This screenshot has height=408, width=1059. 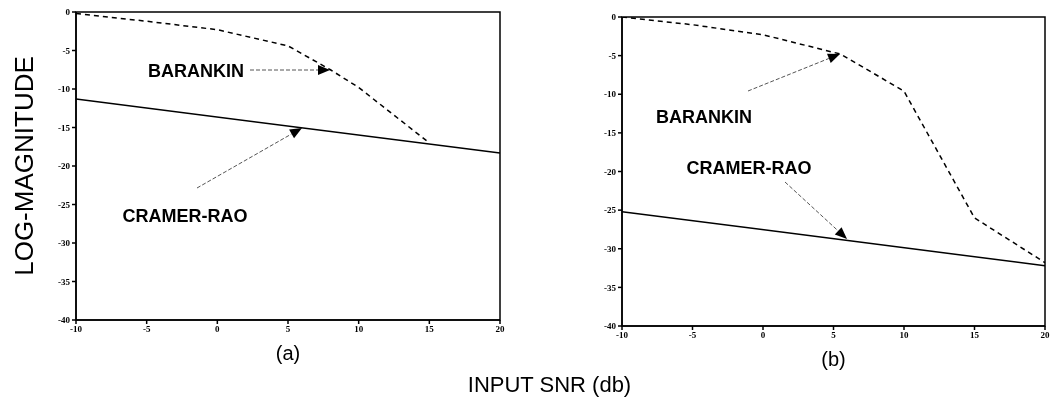 What do you see at coordinates (288, 353) in the screenshot?
I see `text: (a)` at bounding box center [288, 353].